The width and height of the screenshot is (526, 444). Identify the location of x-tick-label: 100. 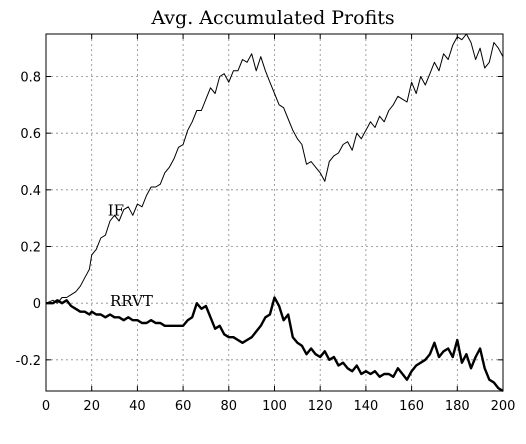
(274, 406).